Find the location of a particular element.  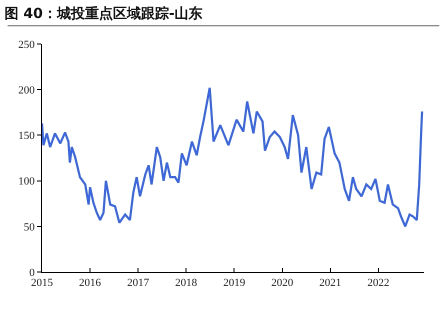

x-tick-label: 2015 is located at coordinates (42, 283).